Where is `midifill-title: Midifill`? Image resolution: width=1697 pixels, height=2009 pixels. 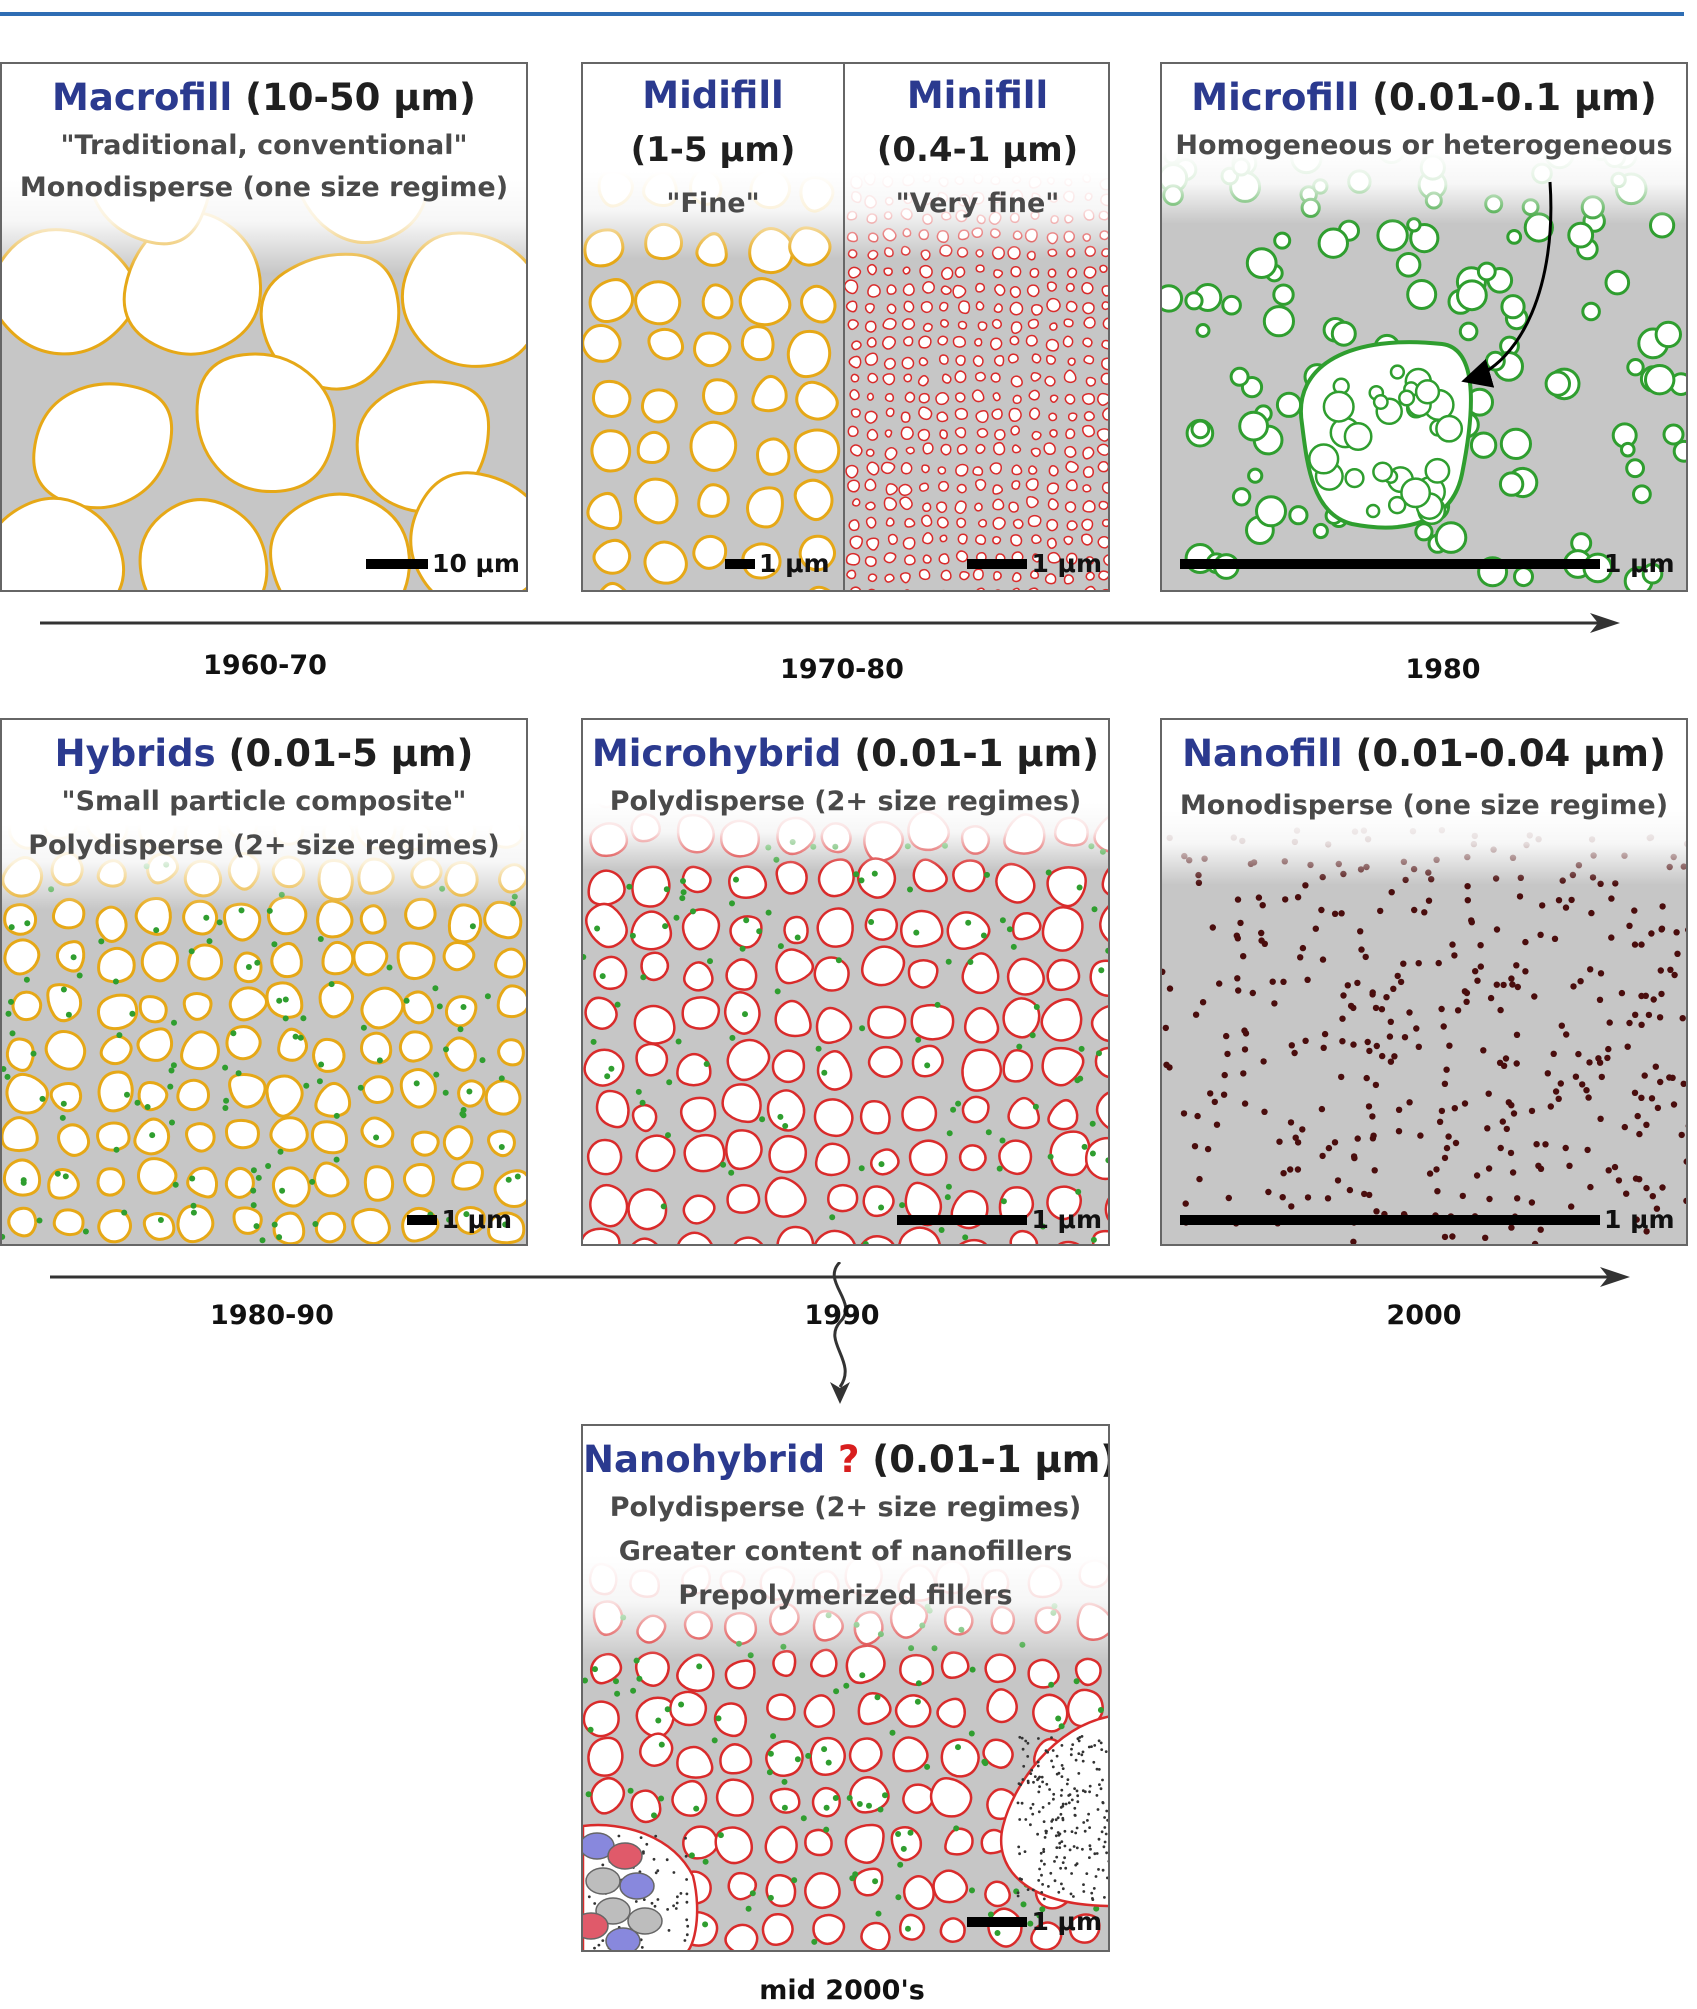 midifill-title: Midifill is located at coordinates (713, 95).